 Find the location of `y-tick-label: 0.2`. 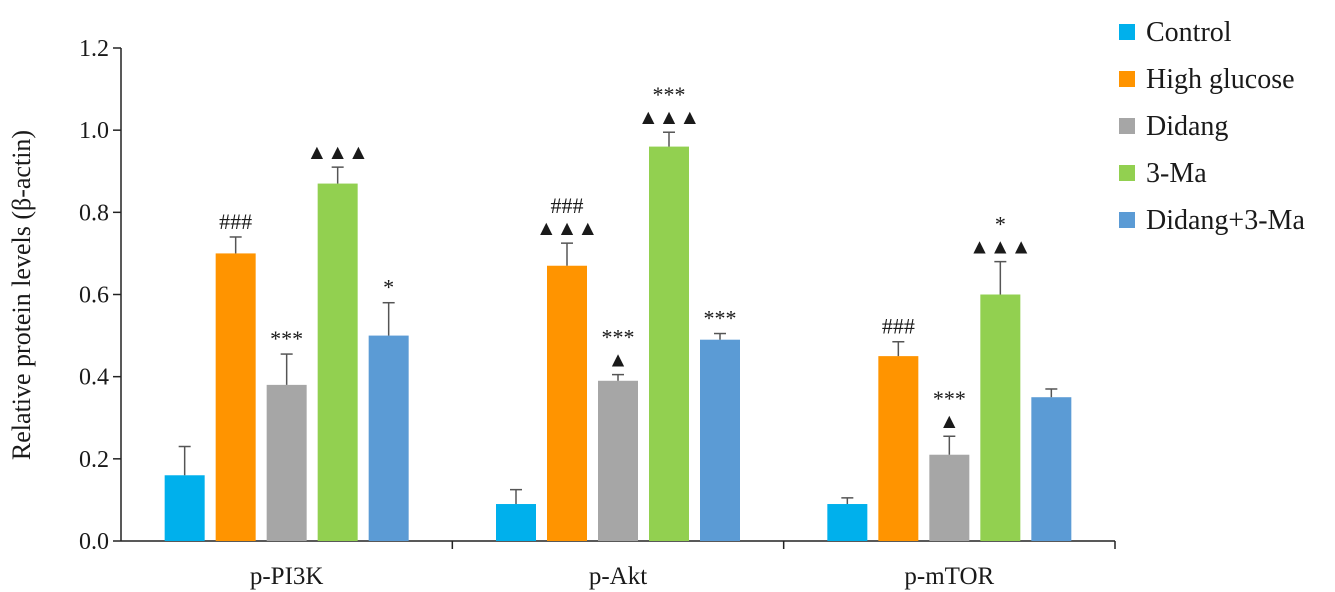

y-tick-label: 0.2 is located at coordinates (94, 460).